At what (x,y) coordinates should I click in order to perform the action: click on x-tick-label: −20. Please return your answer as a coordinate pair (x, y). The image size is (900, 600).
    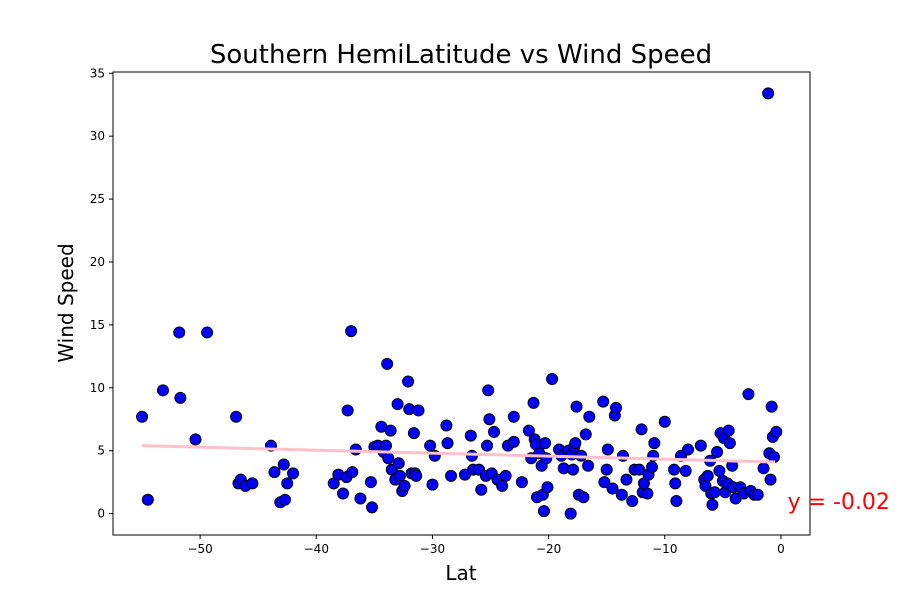
    Looking at the image, I should click on (548, 549).